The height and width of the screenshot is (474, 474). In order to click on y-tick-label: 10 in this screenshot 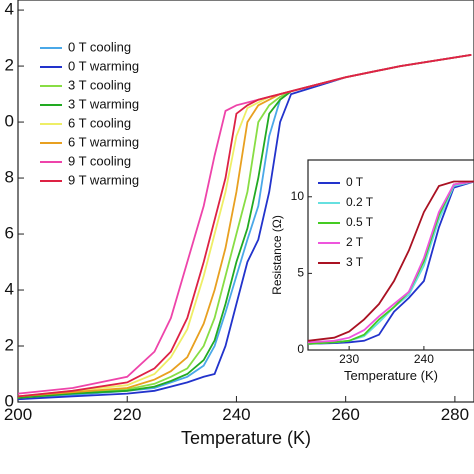, I will do `click(298, 196)`.